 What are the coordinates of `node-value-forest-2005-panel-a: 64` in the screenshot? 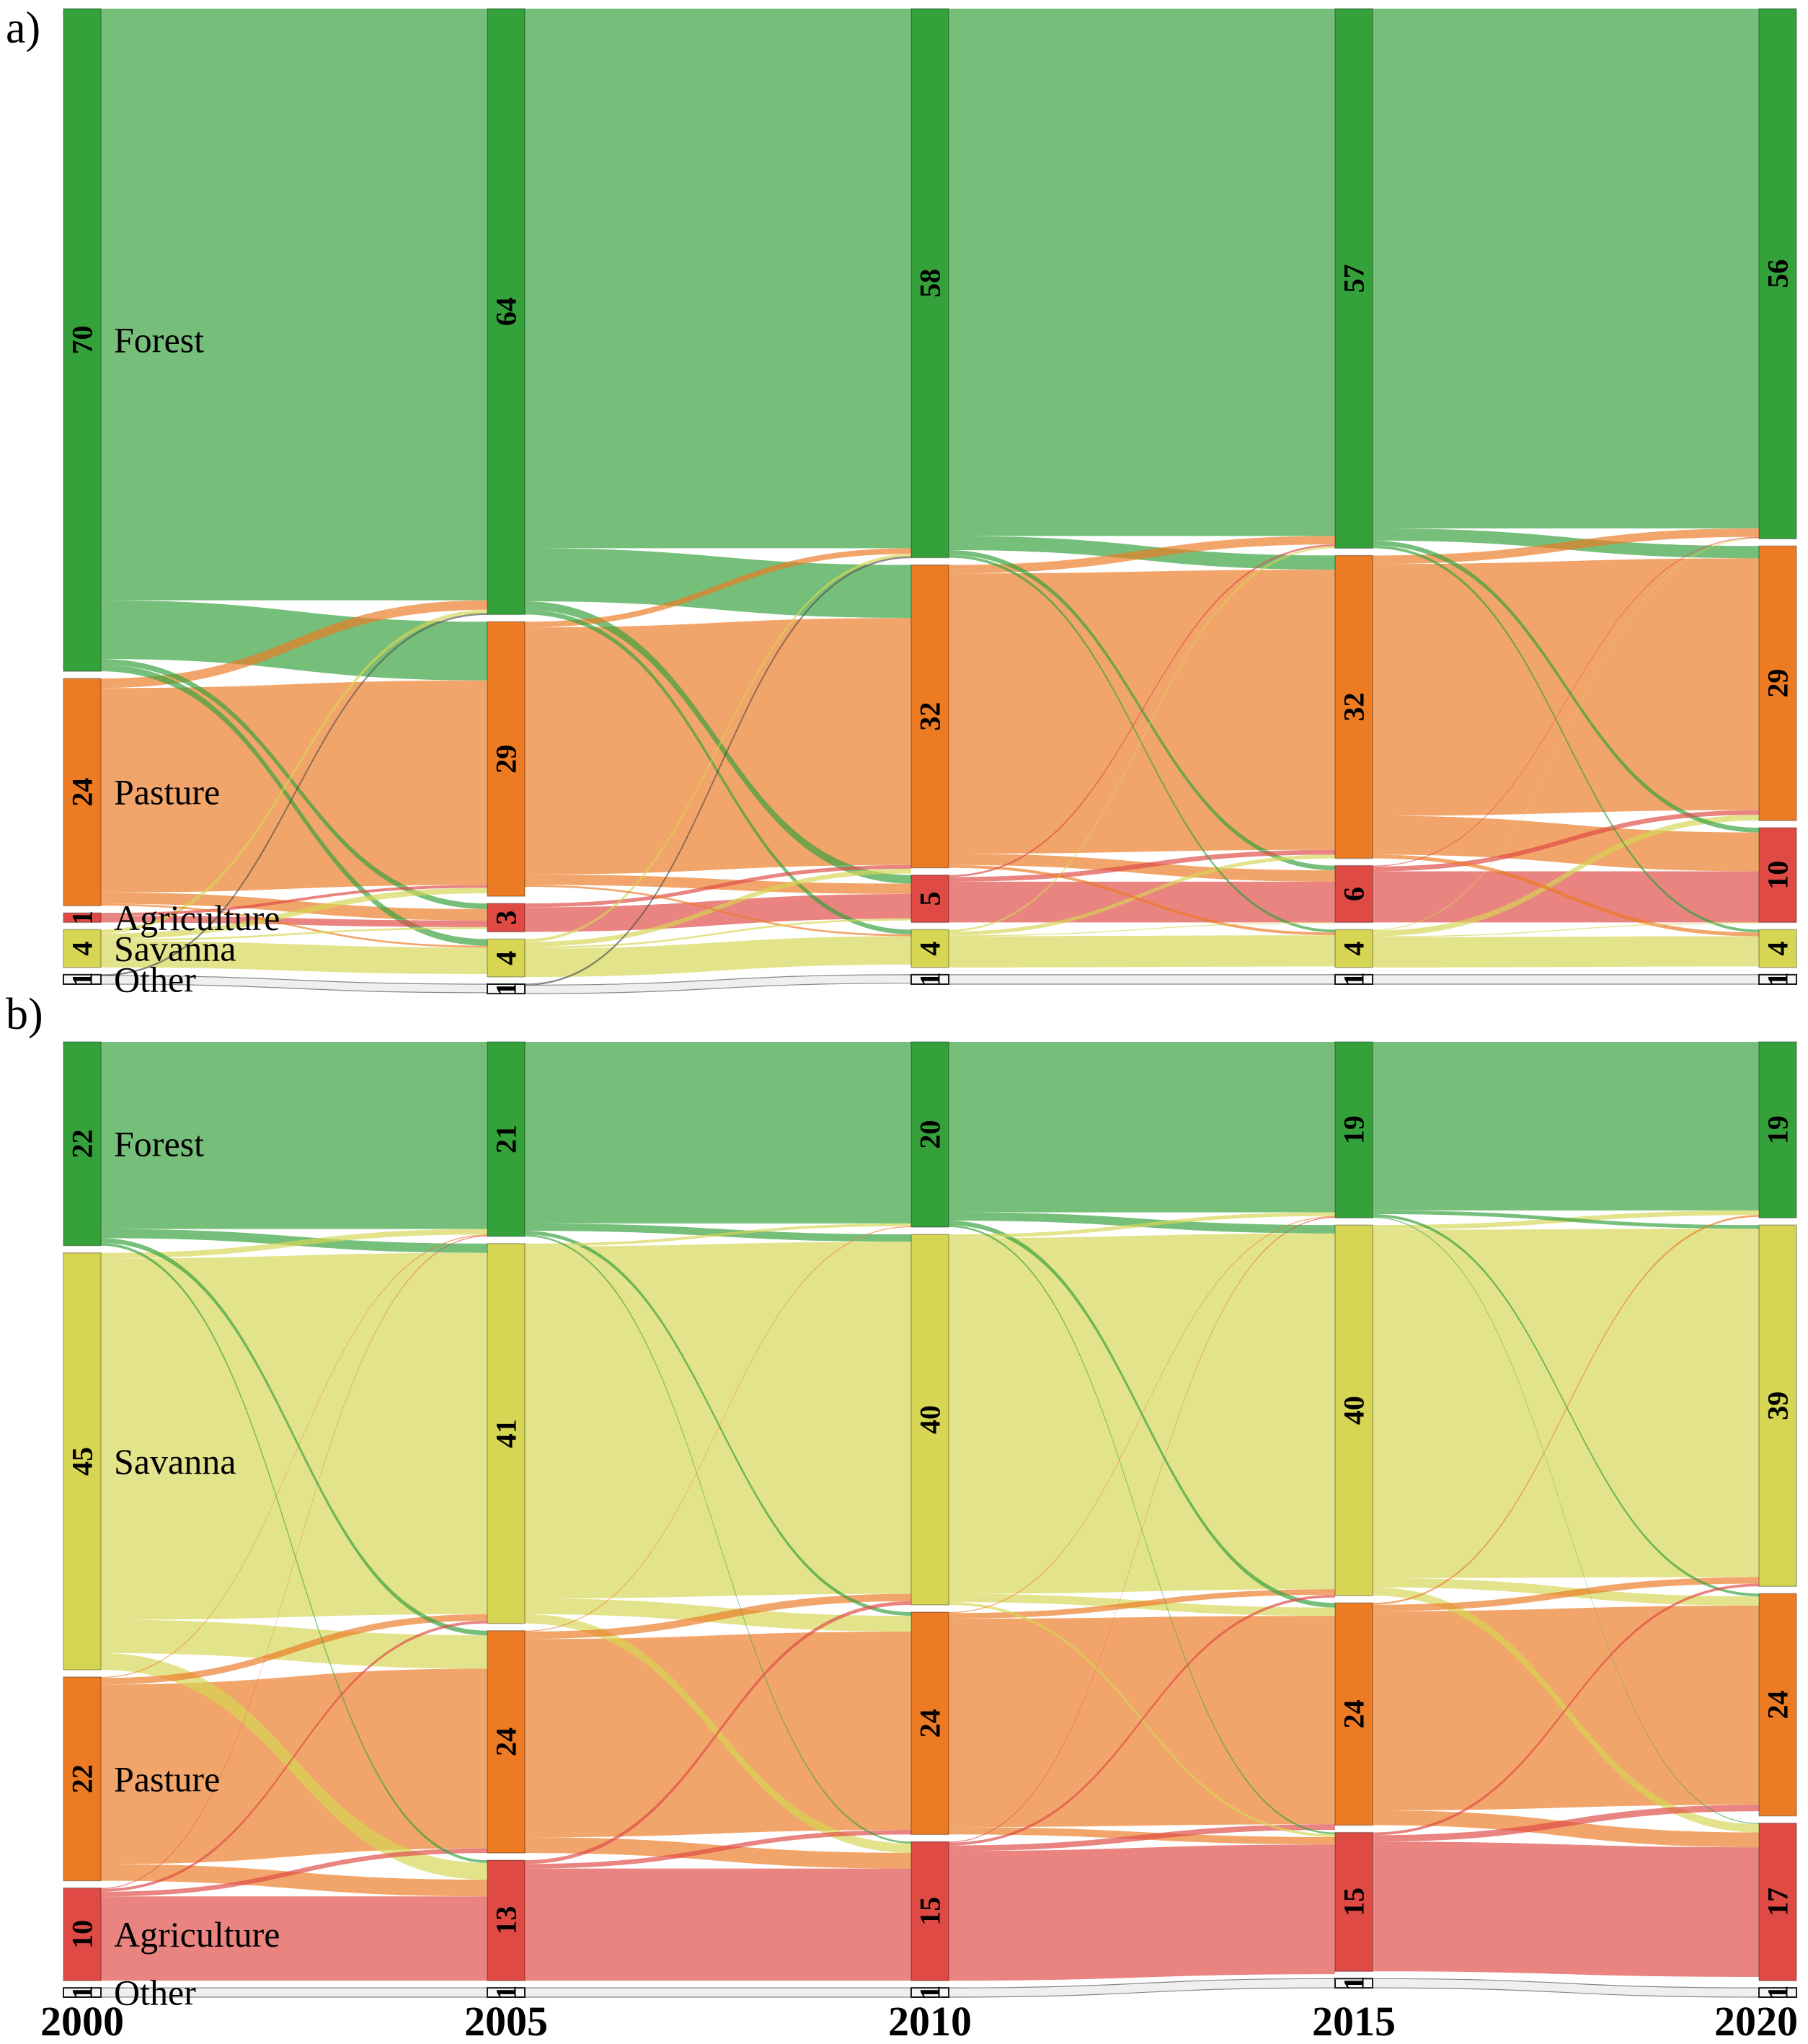 It's located at (506, 311).